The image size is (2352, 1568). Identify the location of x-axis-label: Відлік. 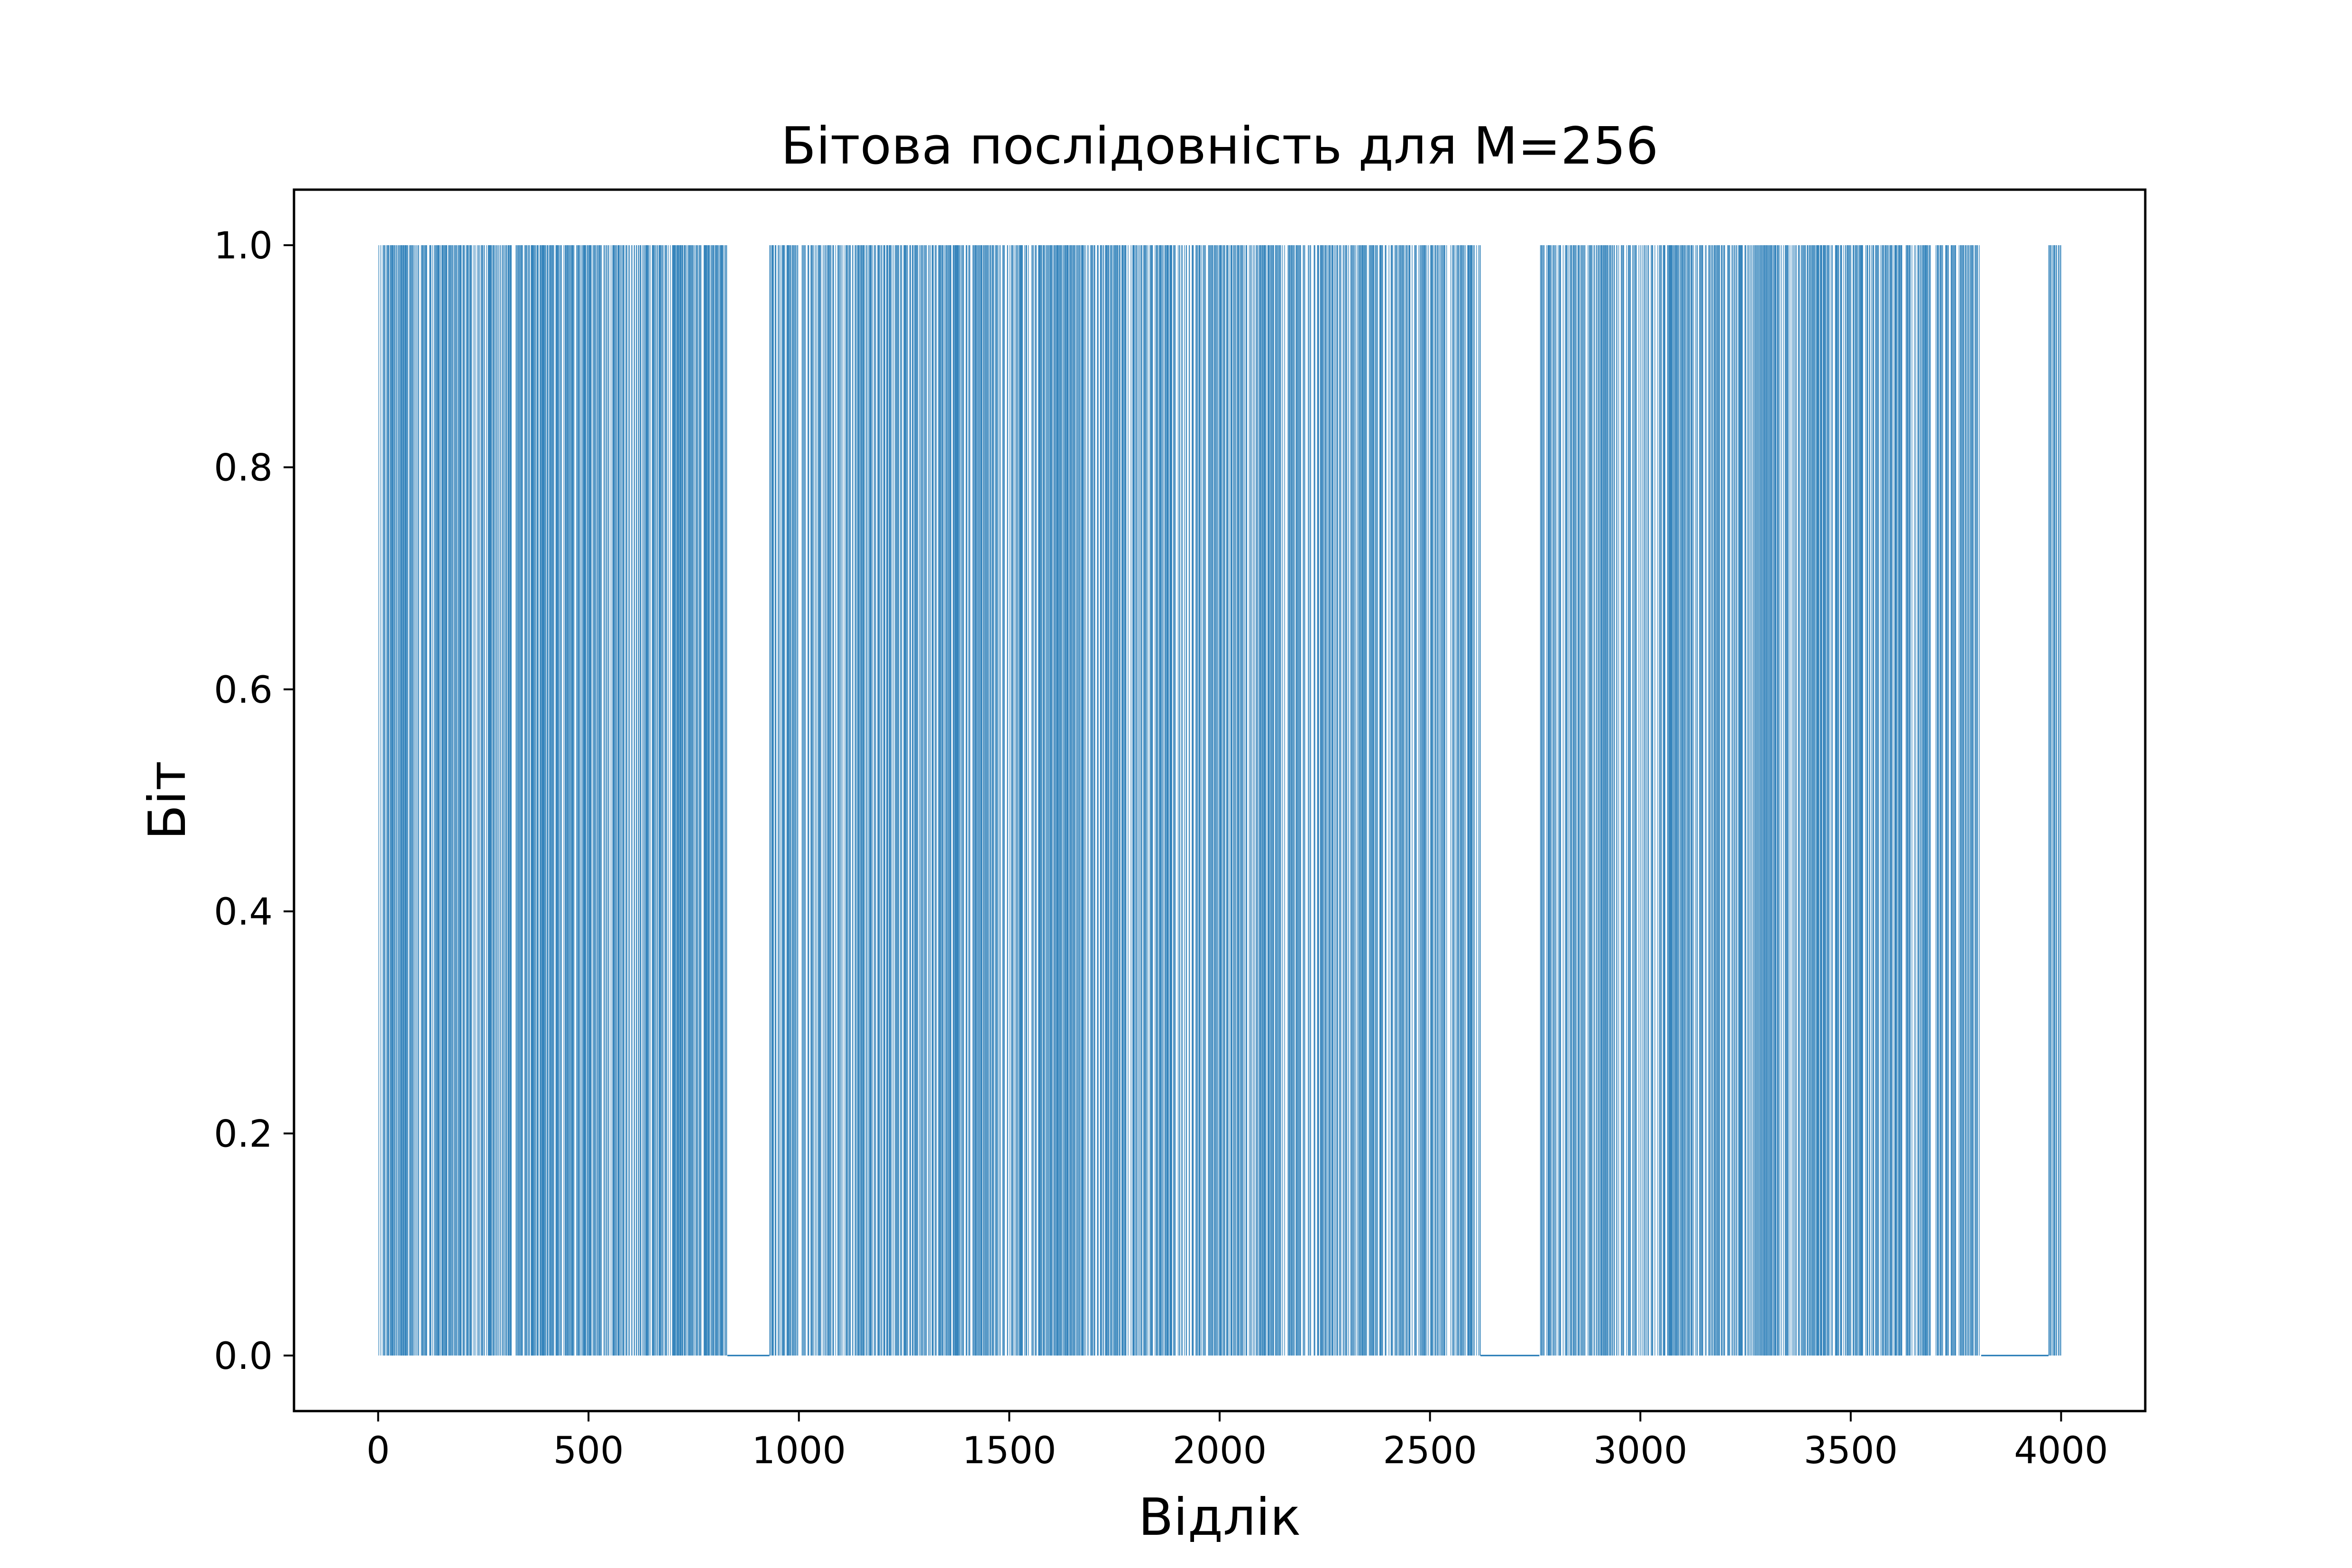
(1219, 1517).